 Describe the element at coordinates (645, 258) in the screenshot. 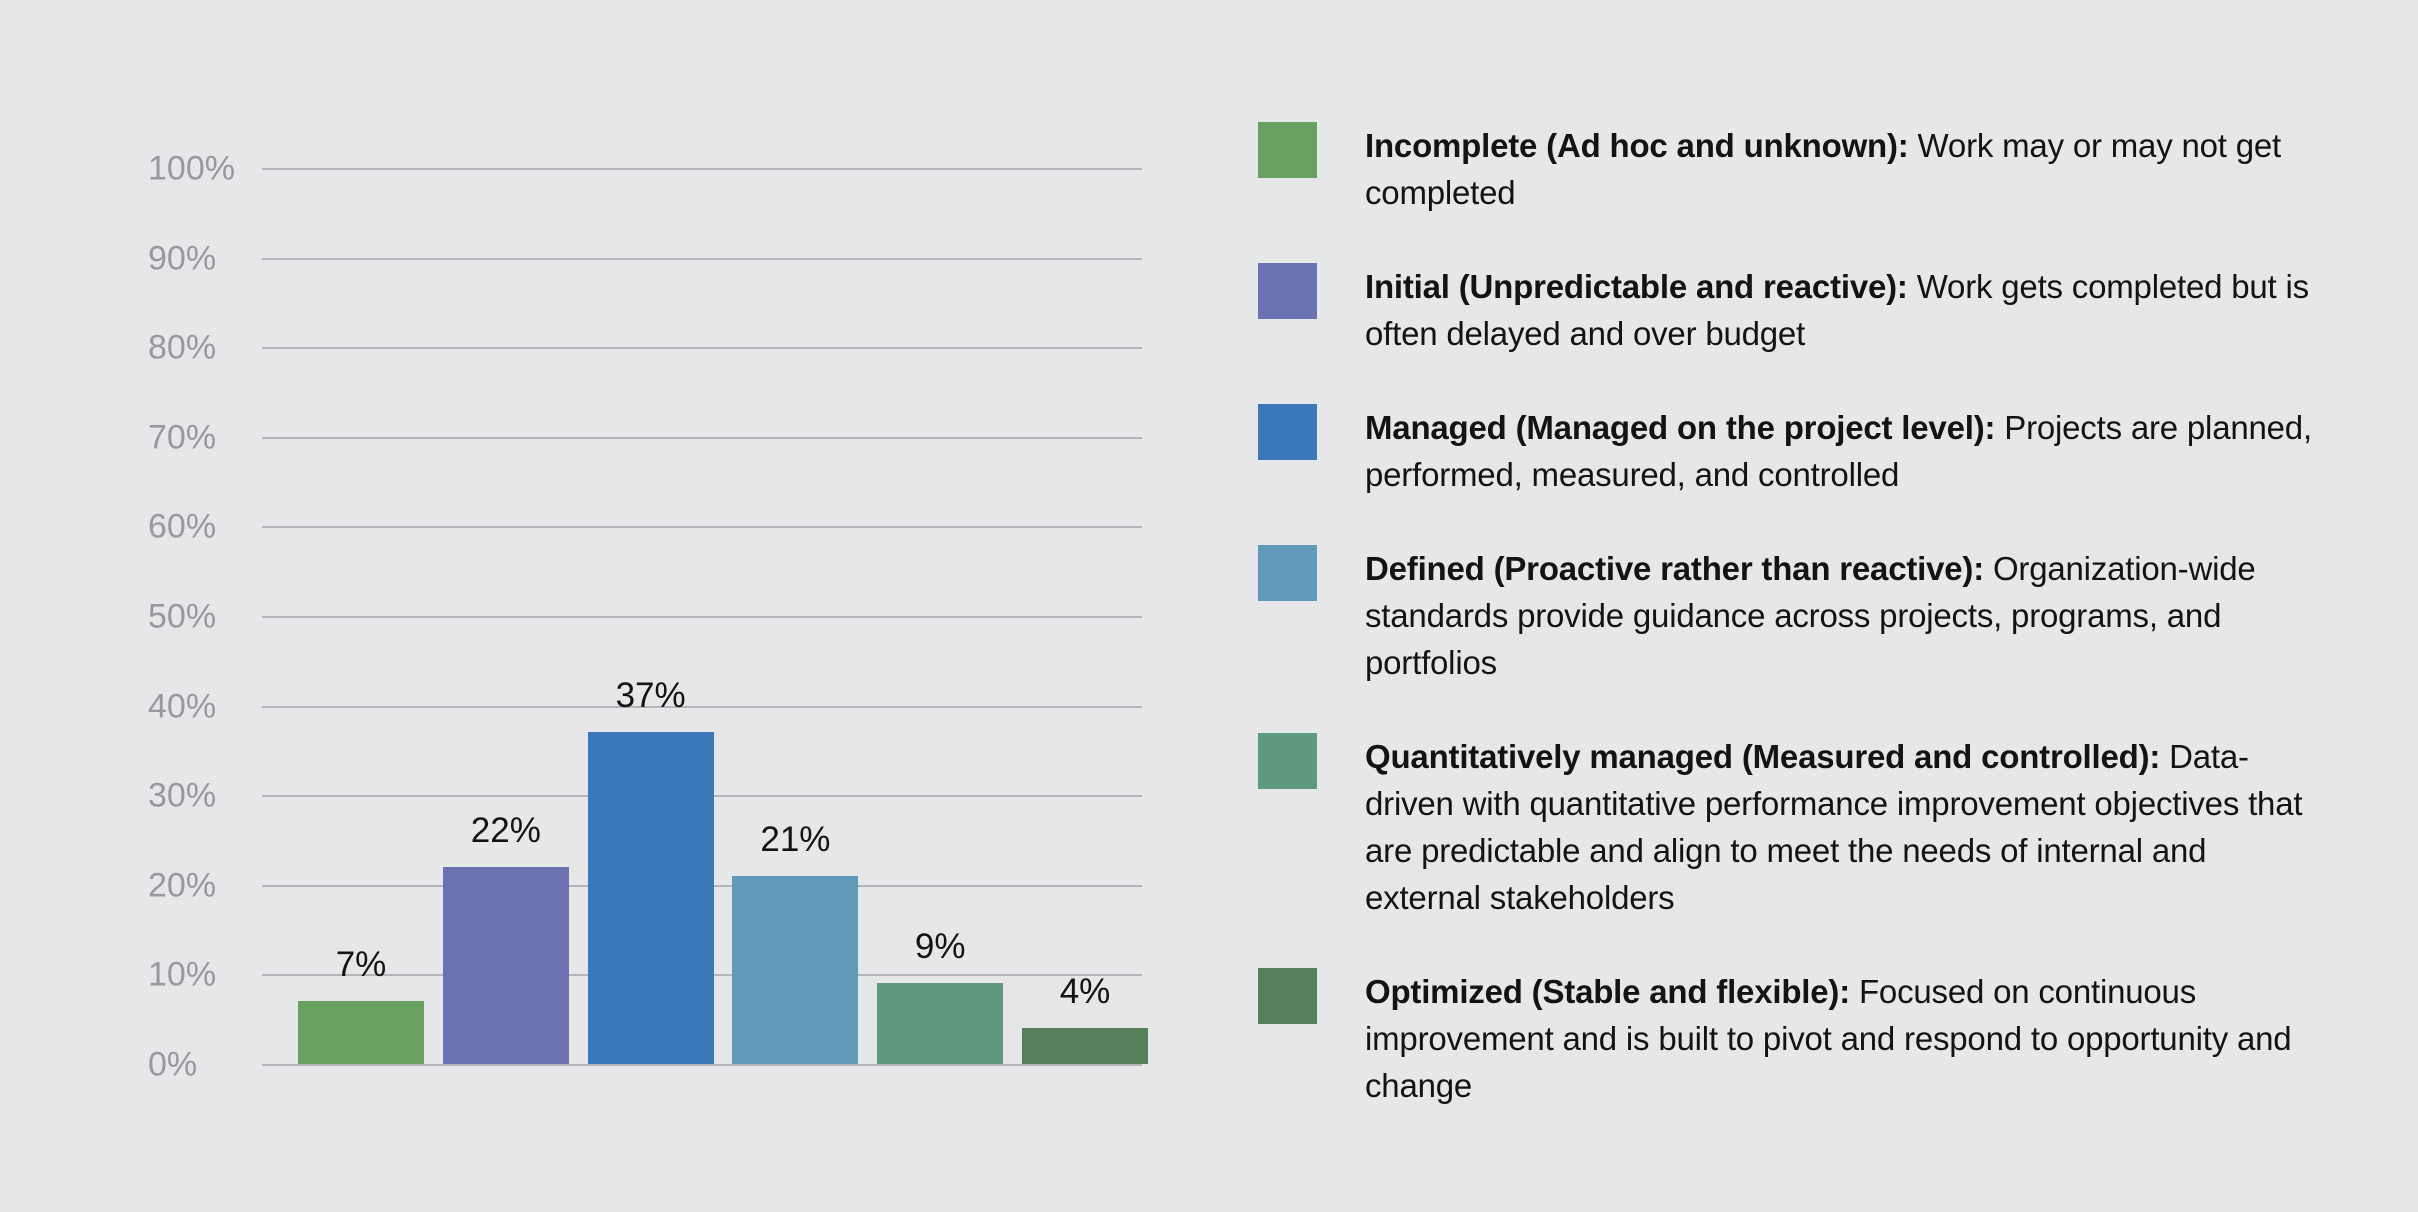

I see `gridline: 90%` at that location.